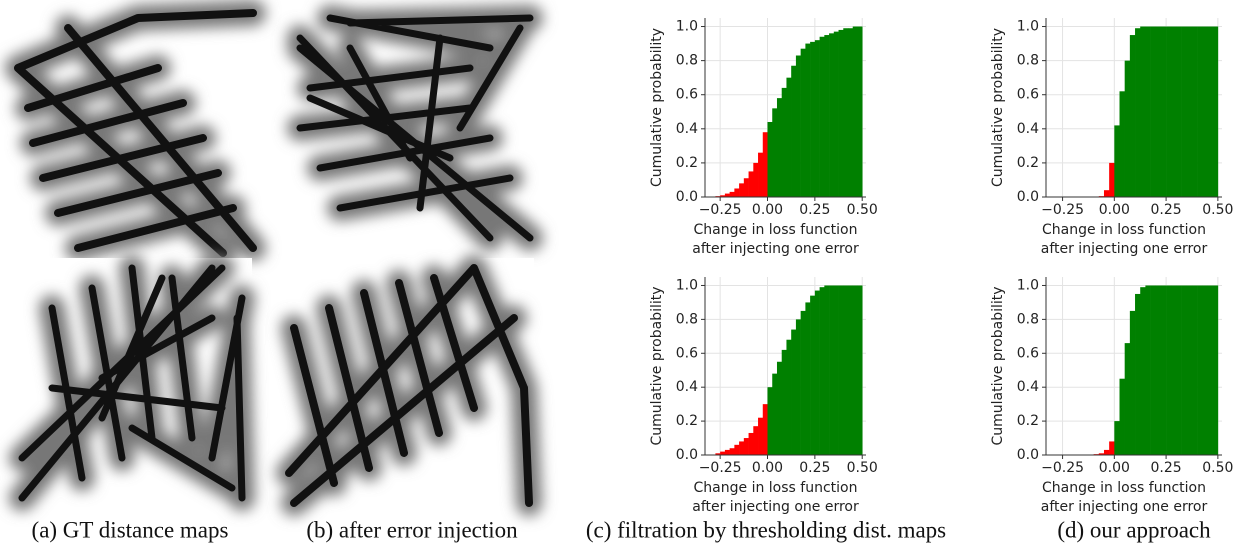  Describe the element at coordinates (1028, 27) in the screenshot. I see `y-tick-label: 1.0` at that location.